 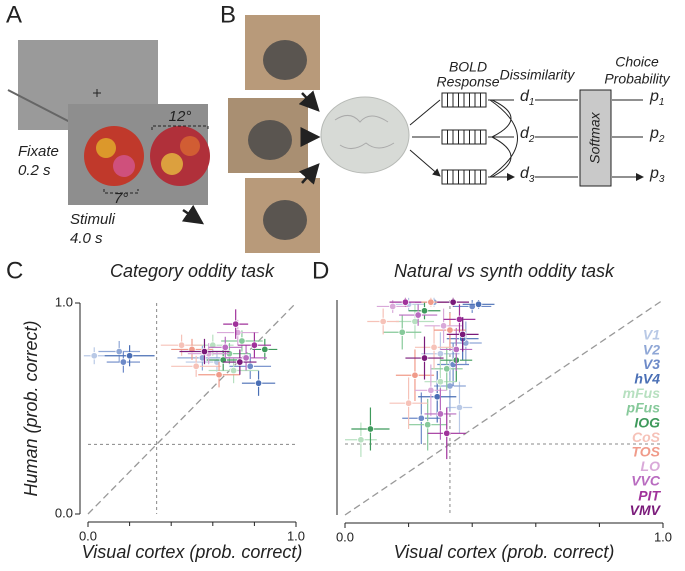 I want to click on symbol-index: 3, so click(x=532, y=179).